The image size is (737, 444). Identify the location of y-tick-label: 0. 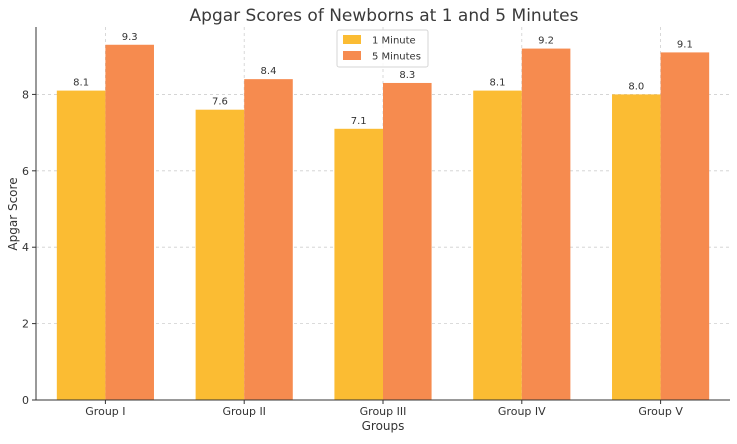
(25, 400).